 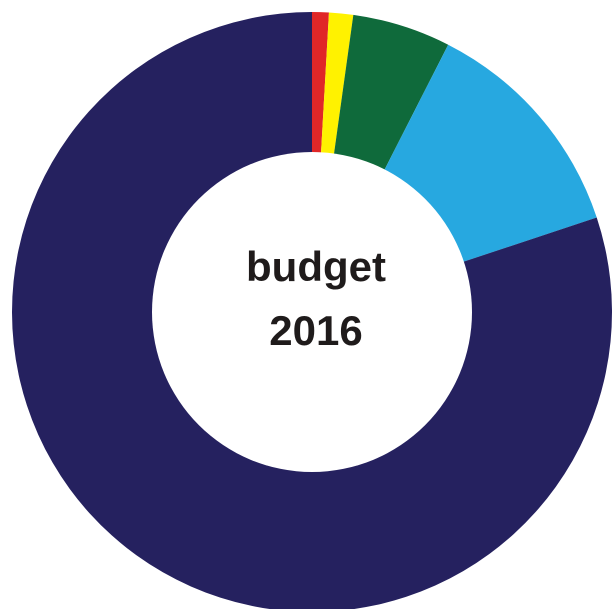 I want to click on center-label-line2: 2016, so click(x=315, y=330).